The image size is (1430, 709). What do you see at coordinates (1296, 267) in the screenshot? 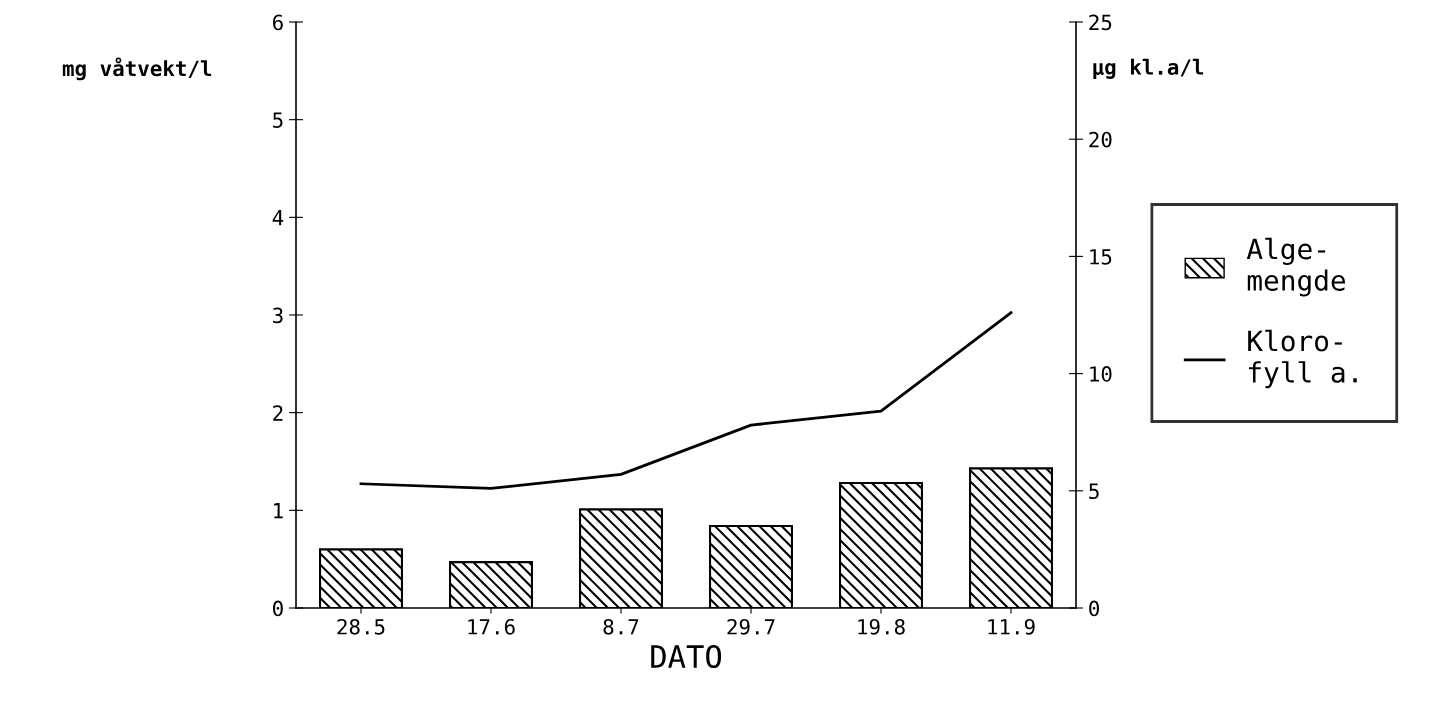
I see `legend-label: Alge- mengde` at bounding box center [1296, 267].